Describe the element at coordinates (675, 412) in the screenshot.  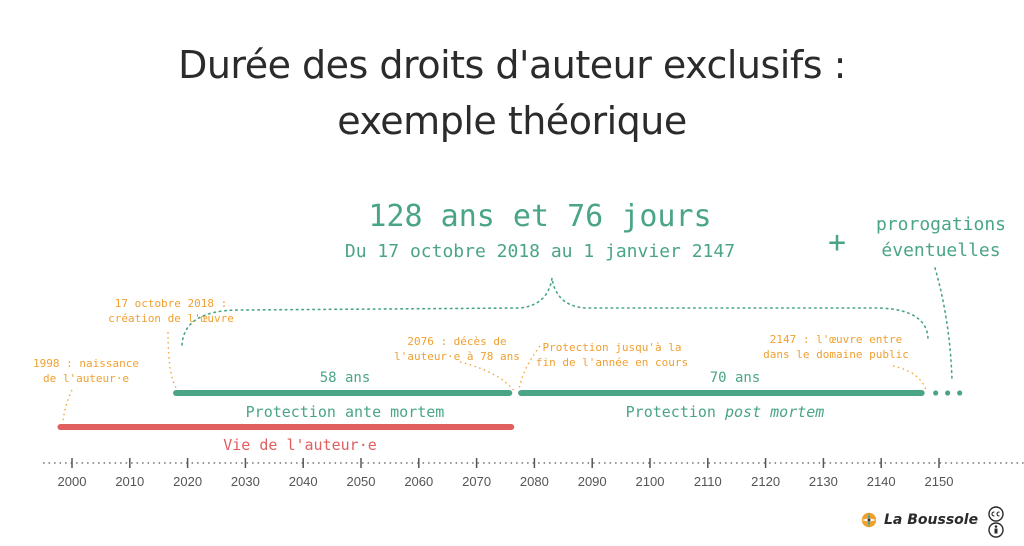
I see `post-mortem-prefix: Protection` at that location.